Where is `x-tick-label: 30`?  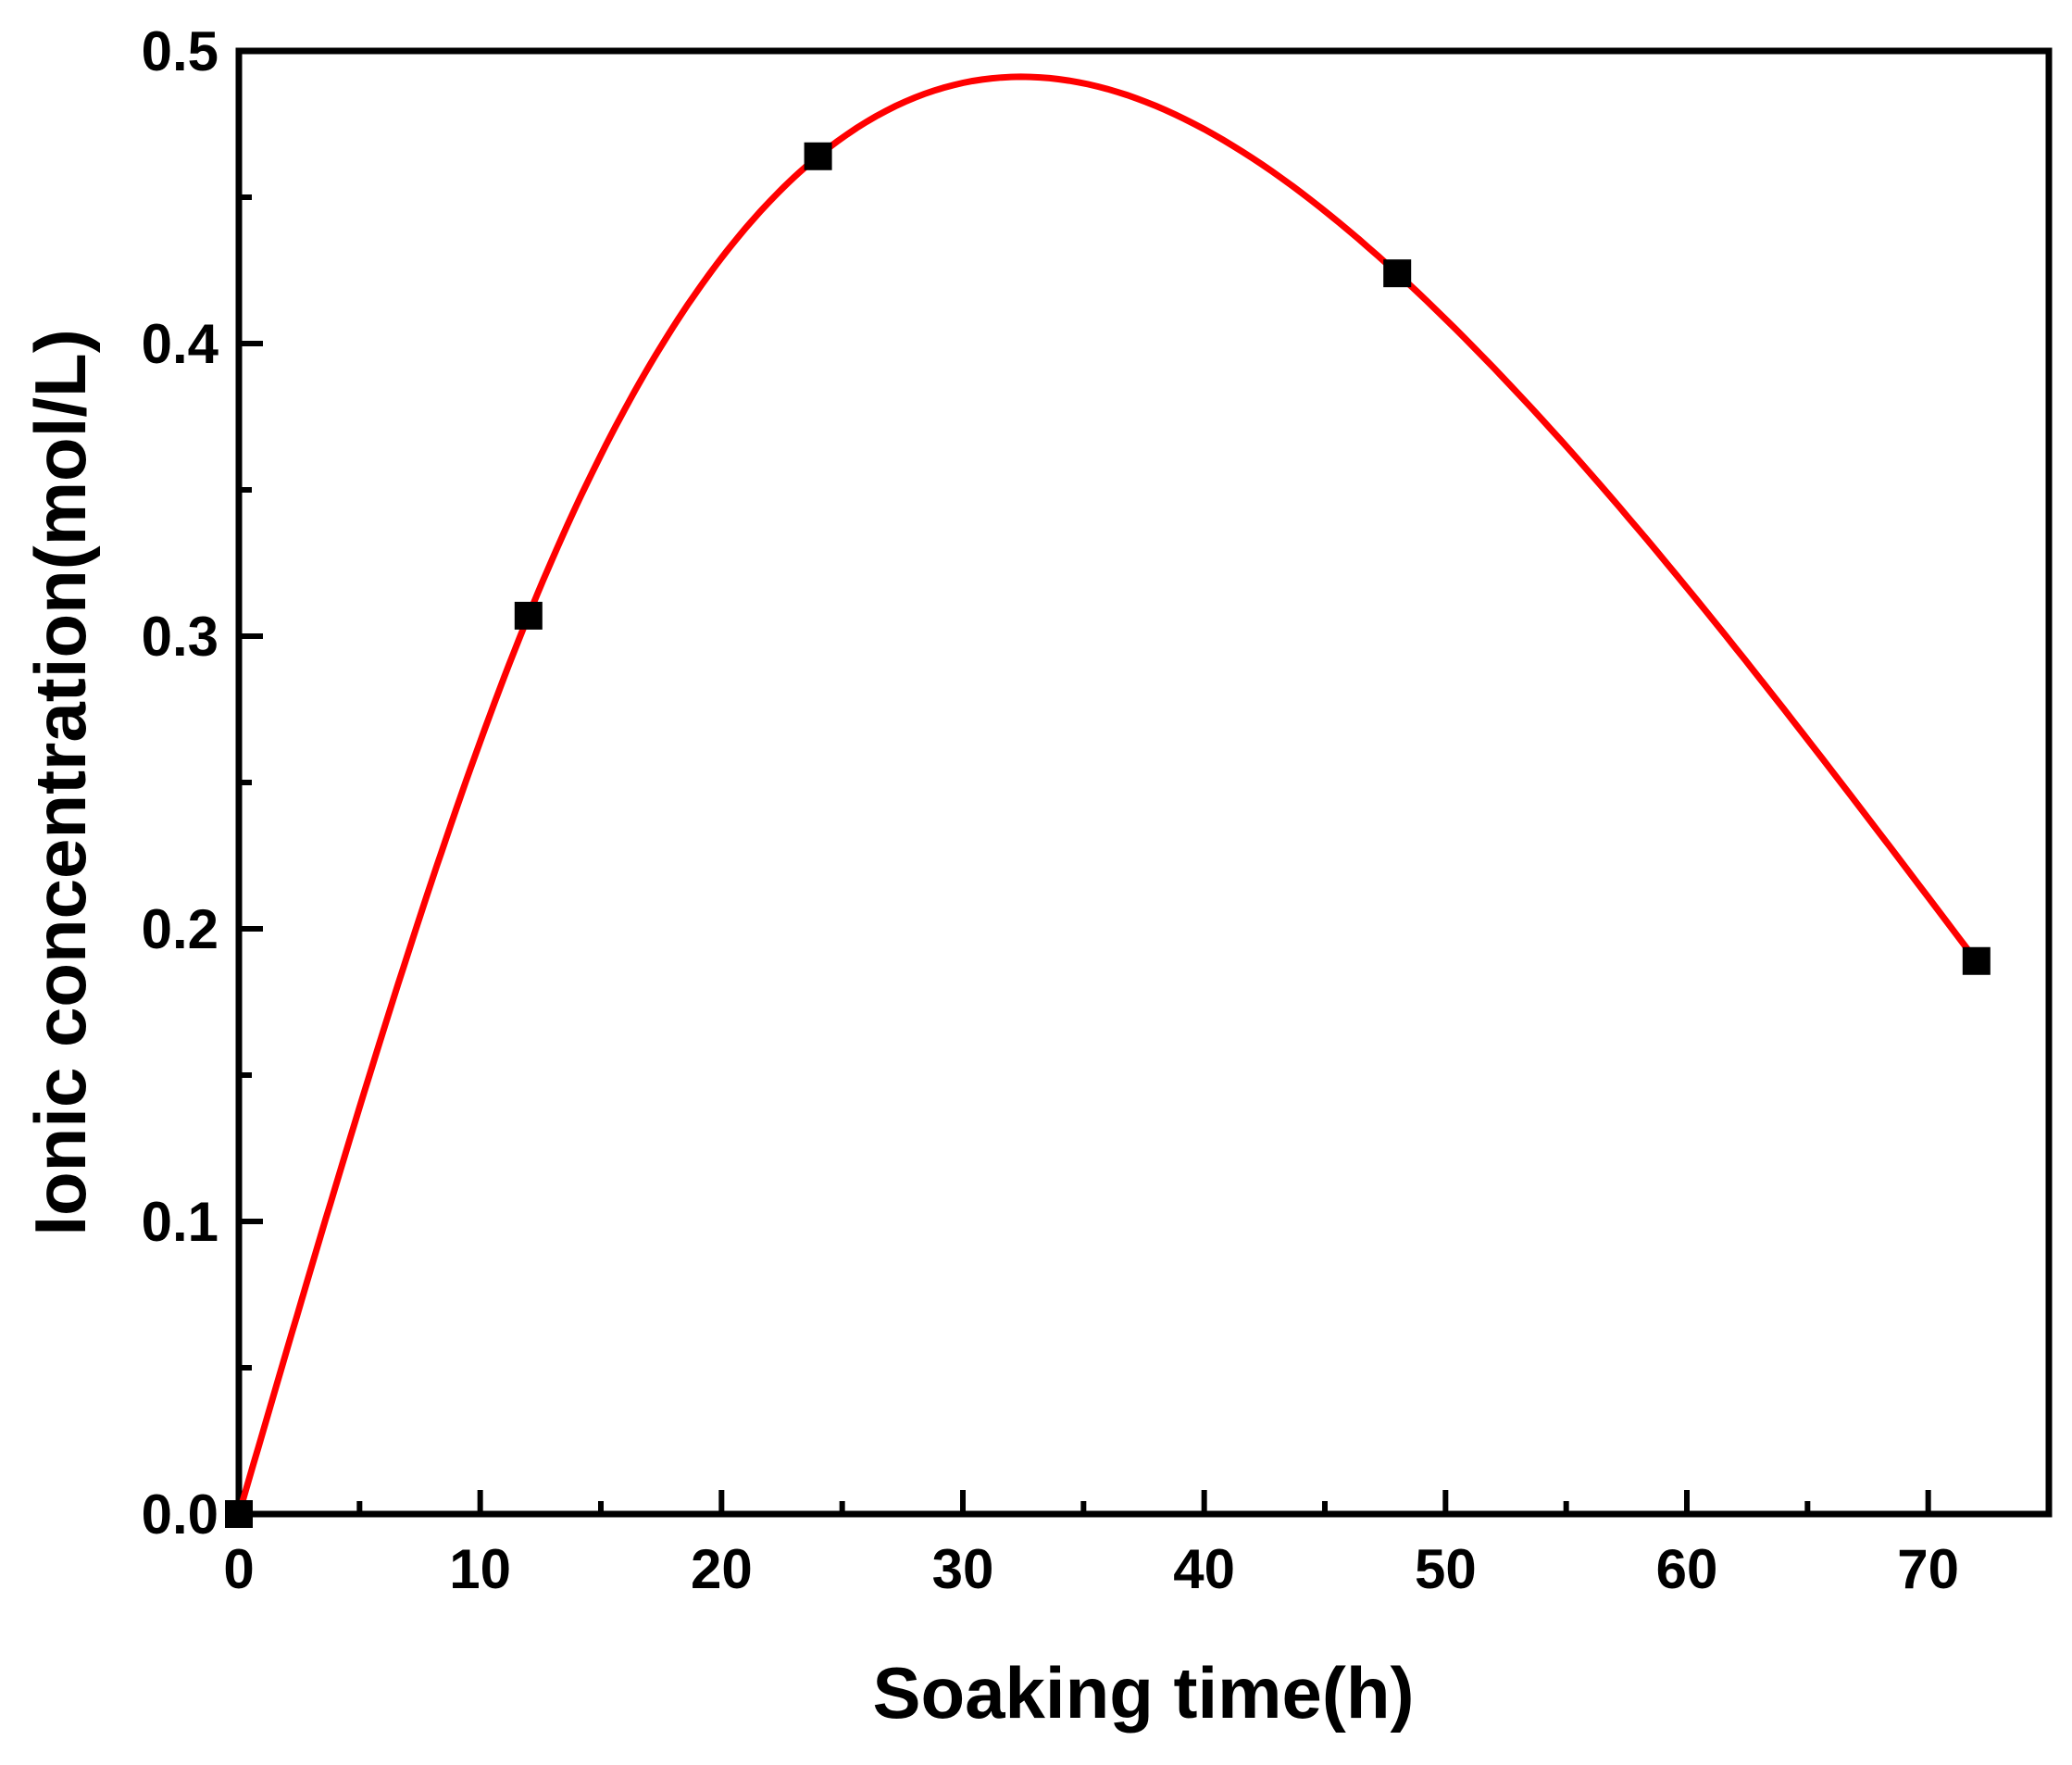
x-tick-label: 30 is located at coordinates (963, 1569).